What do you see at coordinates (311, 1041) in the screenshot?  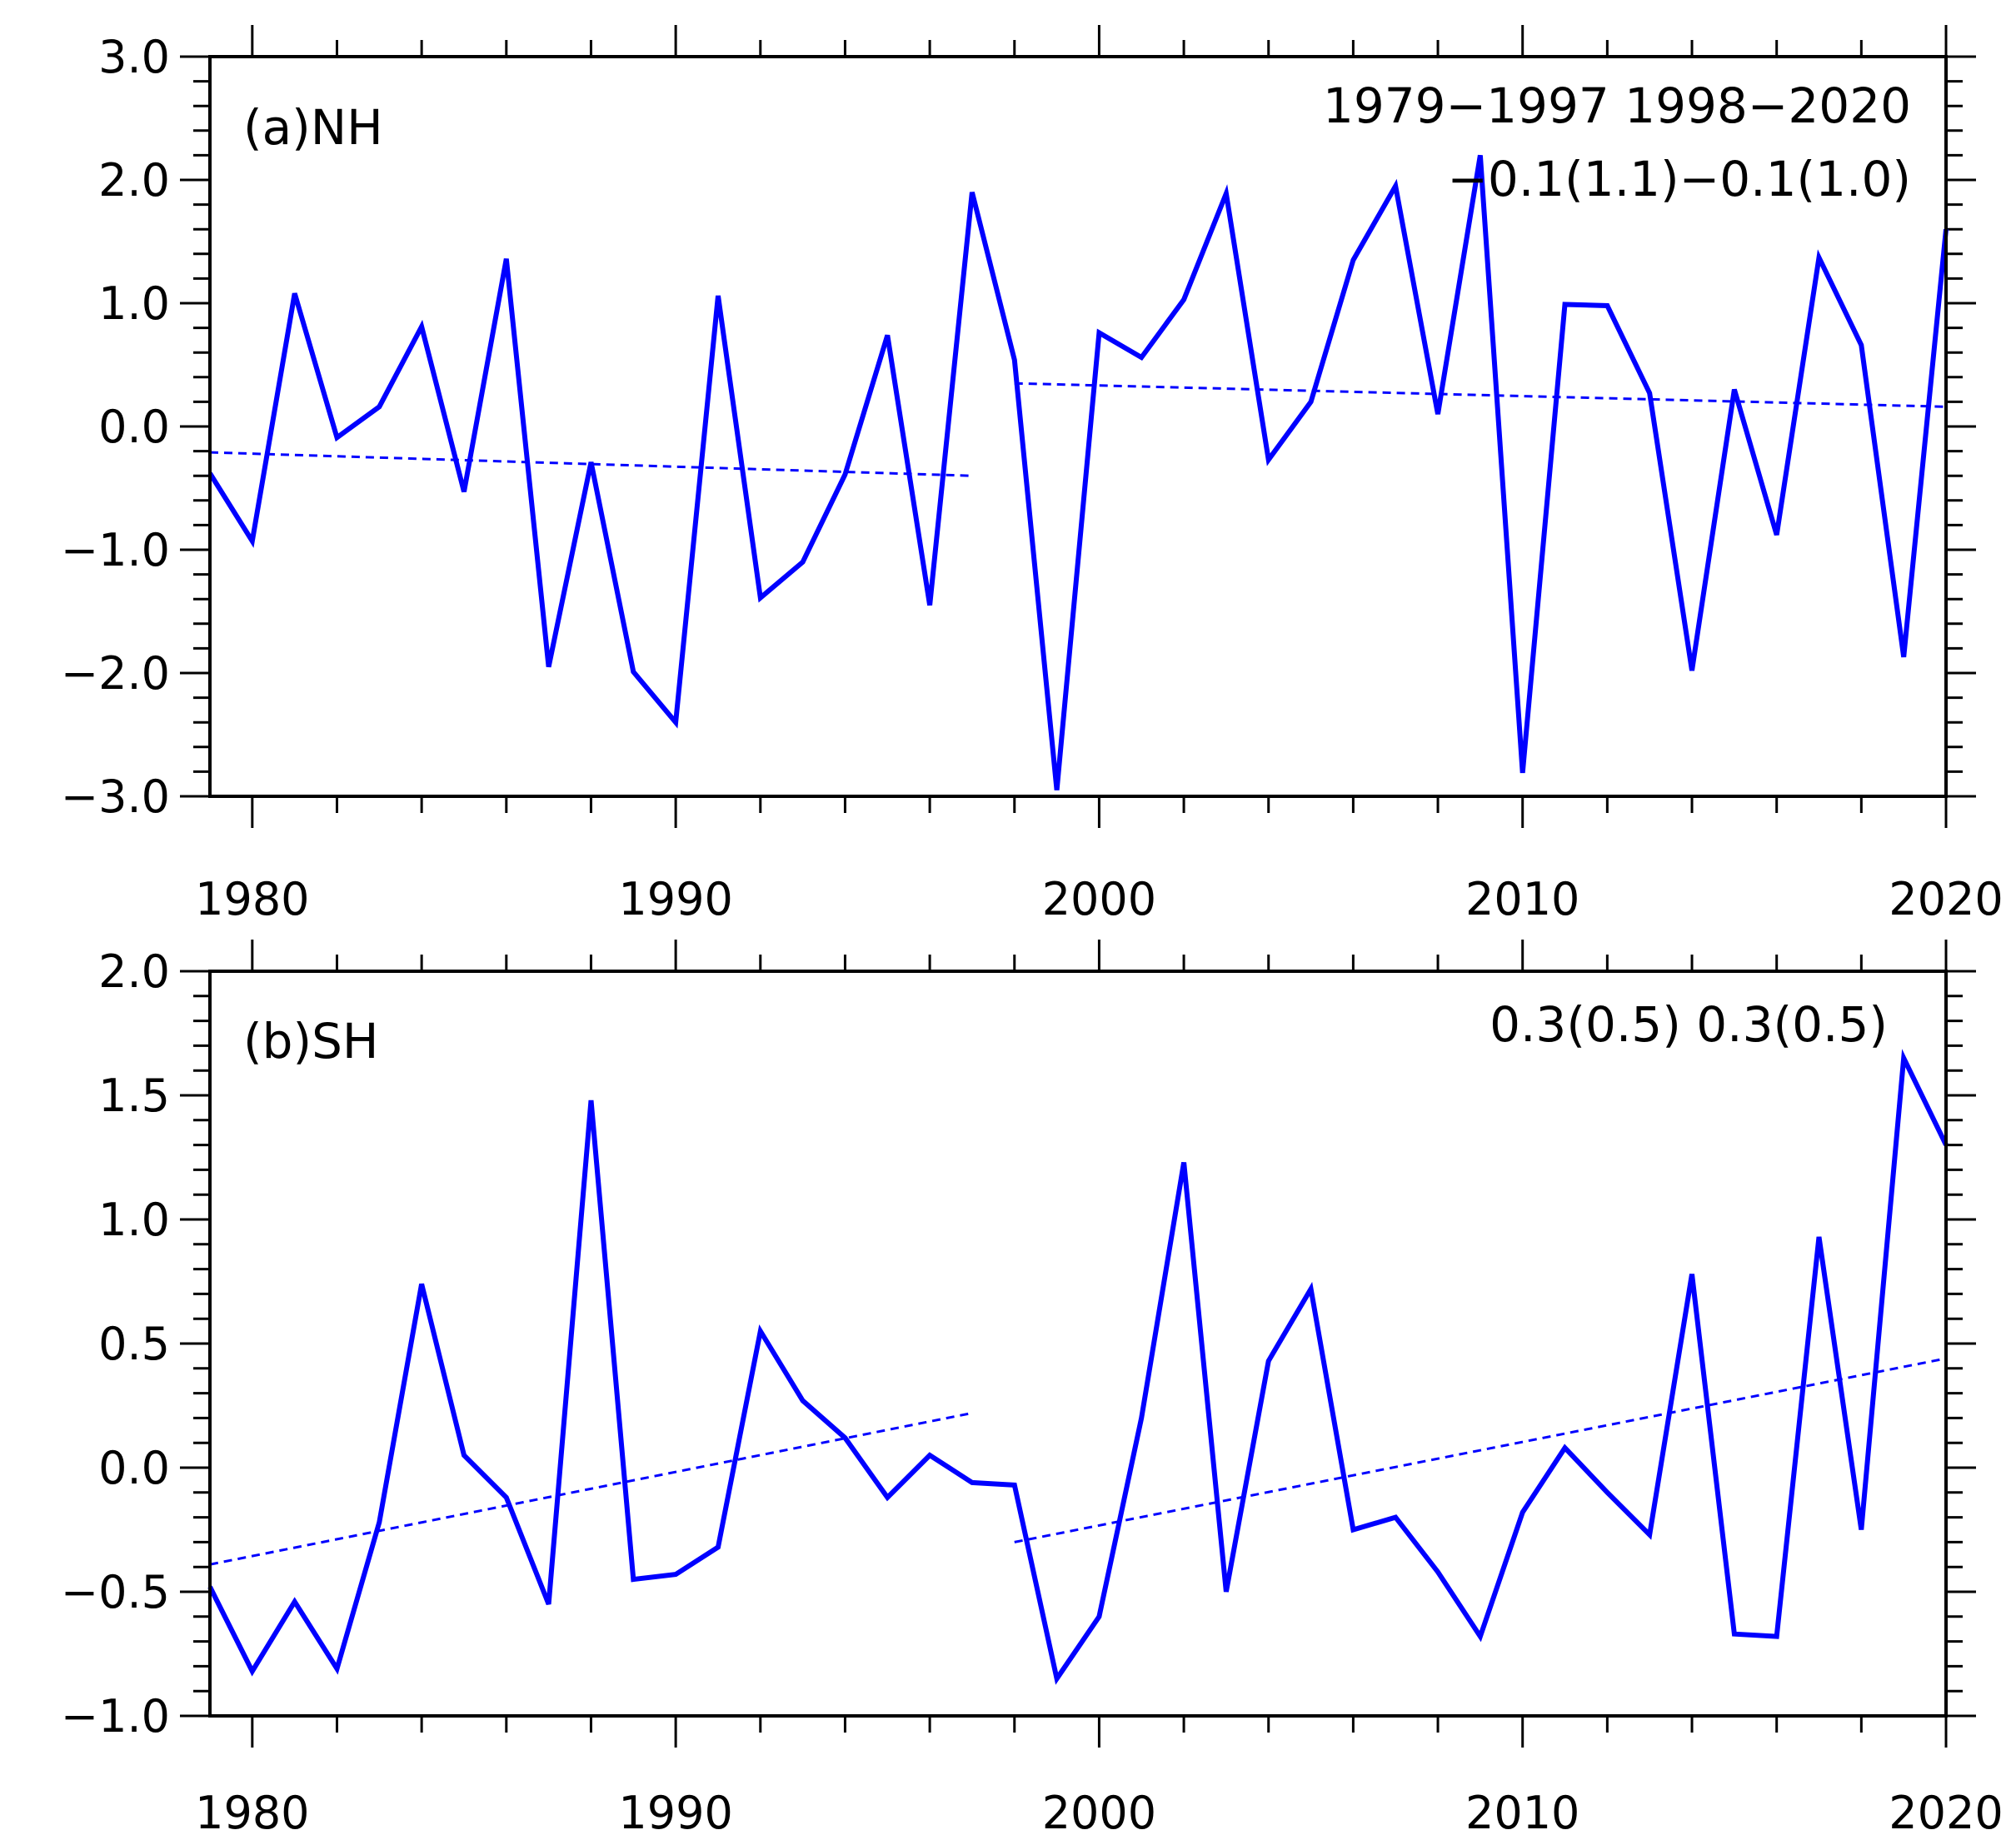 I see `panel-b-label: (b)SH` at bounding box center [311, 1041].